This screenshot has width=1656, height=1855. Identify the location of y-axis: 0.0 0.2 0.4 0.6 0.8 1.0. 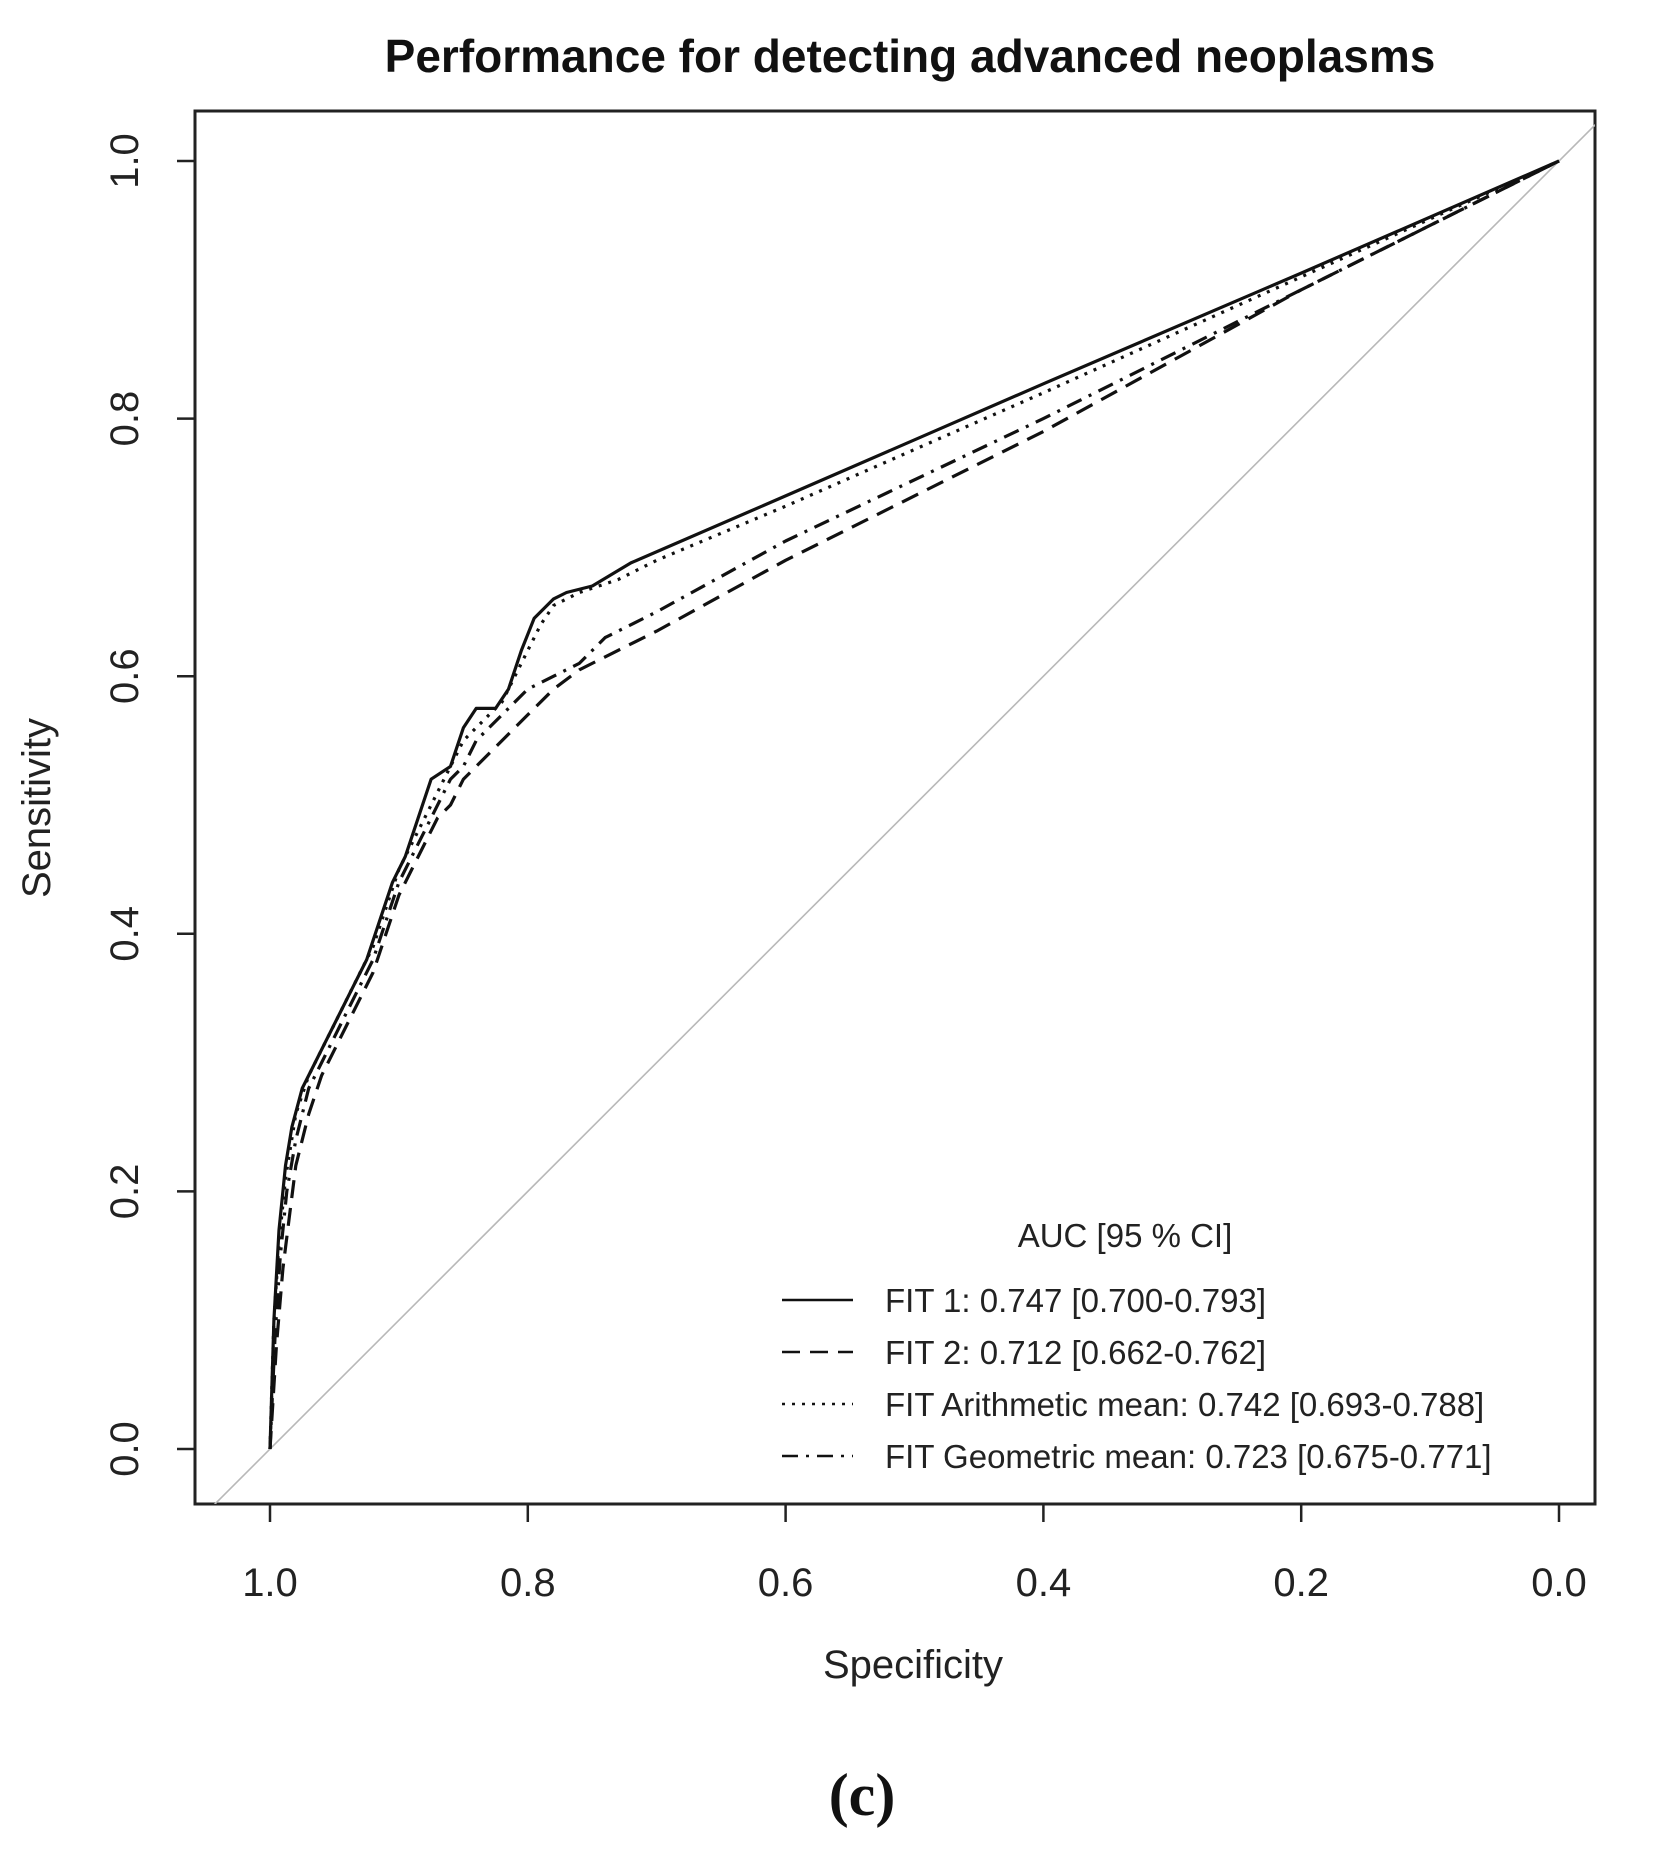
(150, 805).